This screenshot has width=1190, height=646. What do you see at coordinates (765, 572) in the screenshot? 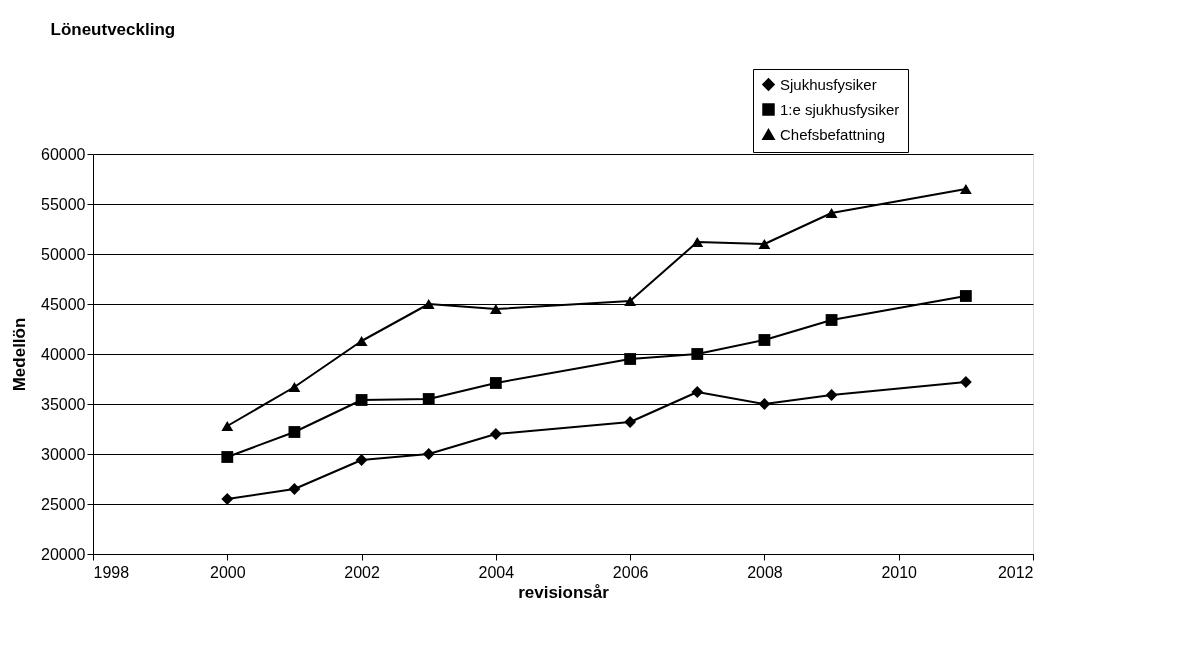
I see `x-tick-label: 2008` at bounding box center [765, 572].